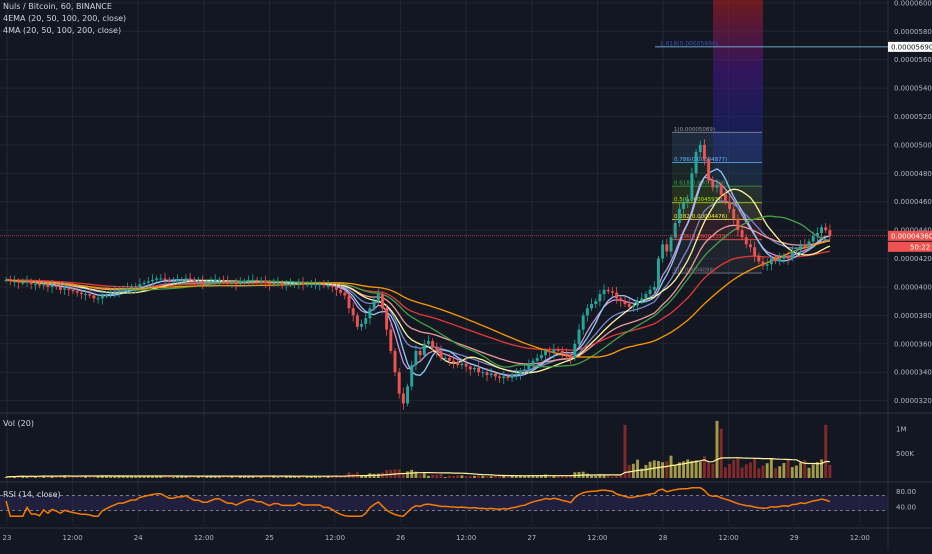  I want to click on rsi-band, so click(444, 503).